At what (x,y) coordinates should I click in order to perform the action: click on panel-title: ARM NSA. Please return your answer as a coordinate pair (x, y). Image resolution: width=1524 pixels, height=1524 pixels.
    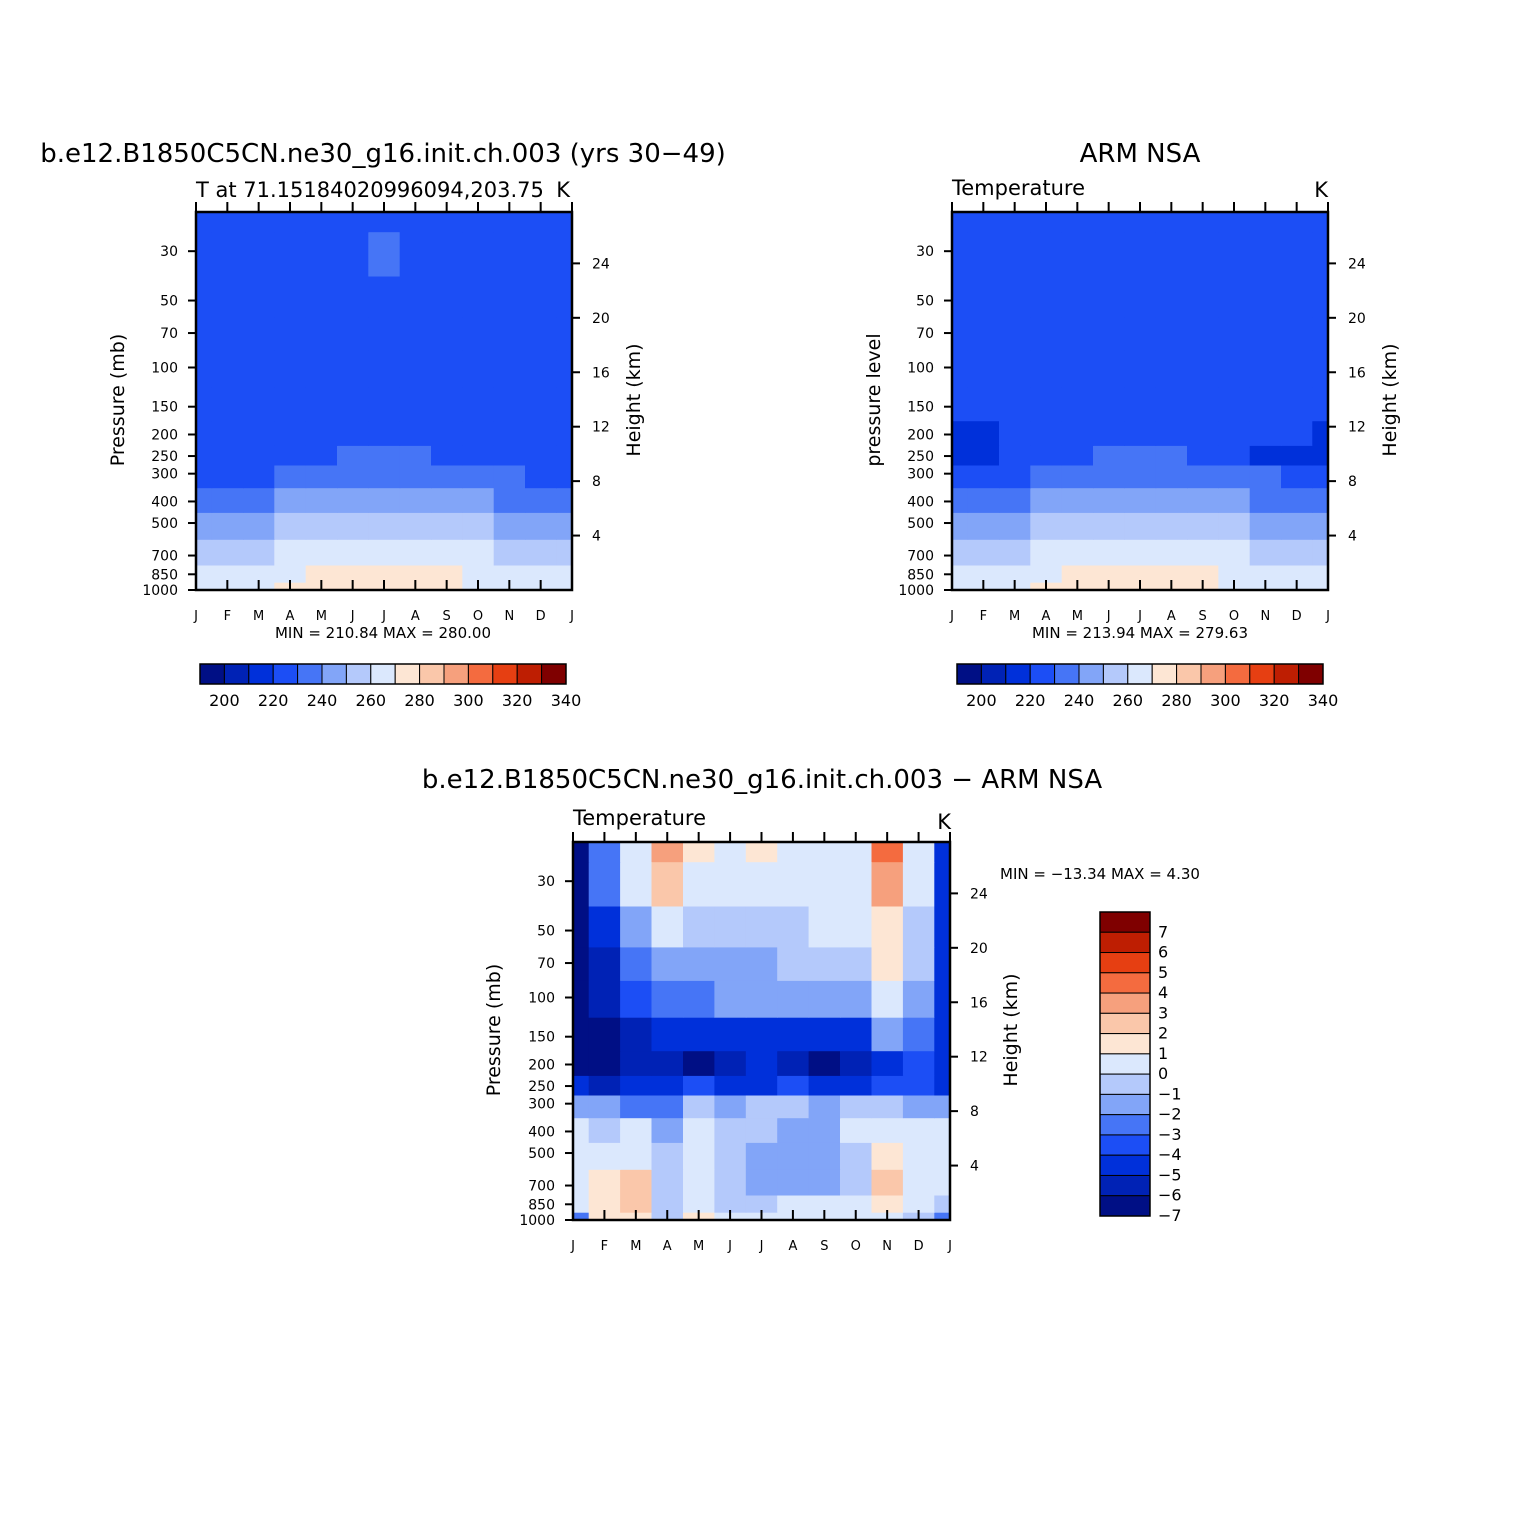
    Looking at the image, I should click on (1140, 154).